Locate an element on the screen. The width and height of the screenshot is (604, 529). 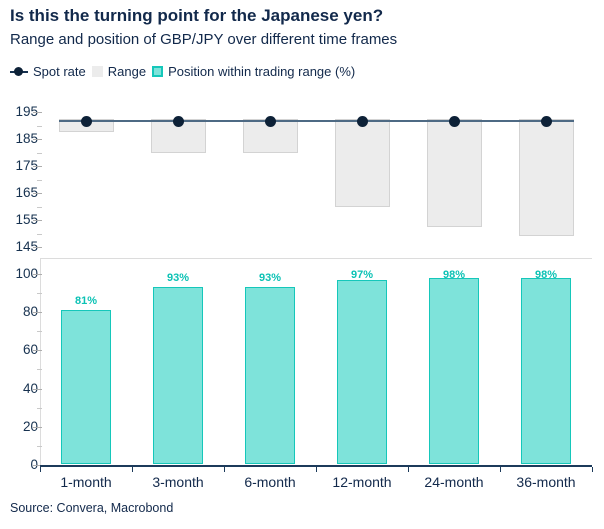
y-tick-label: 165 is located at coordinates (26, 193).